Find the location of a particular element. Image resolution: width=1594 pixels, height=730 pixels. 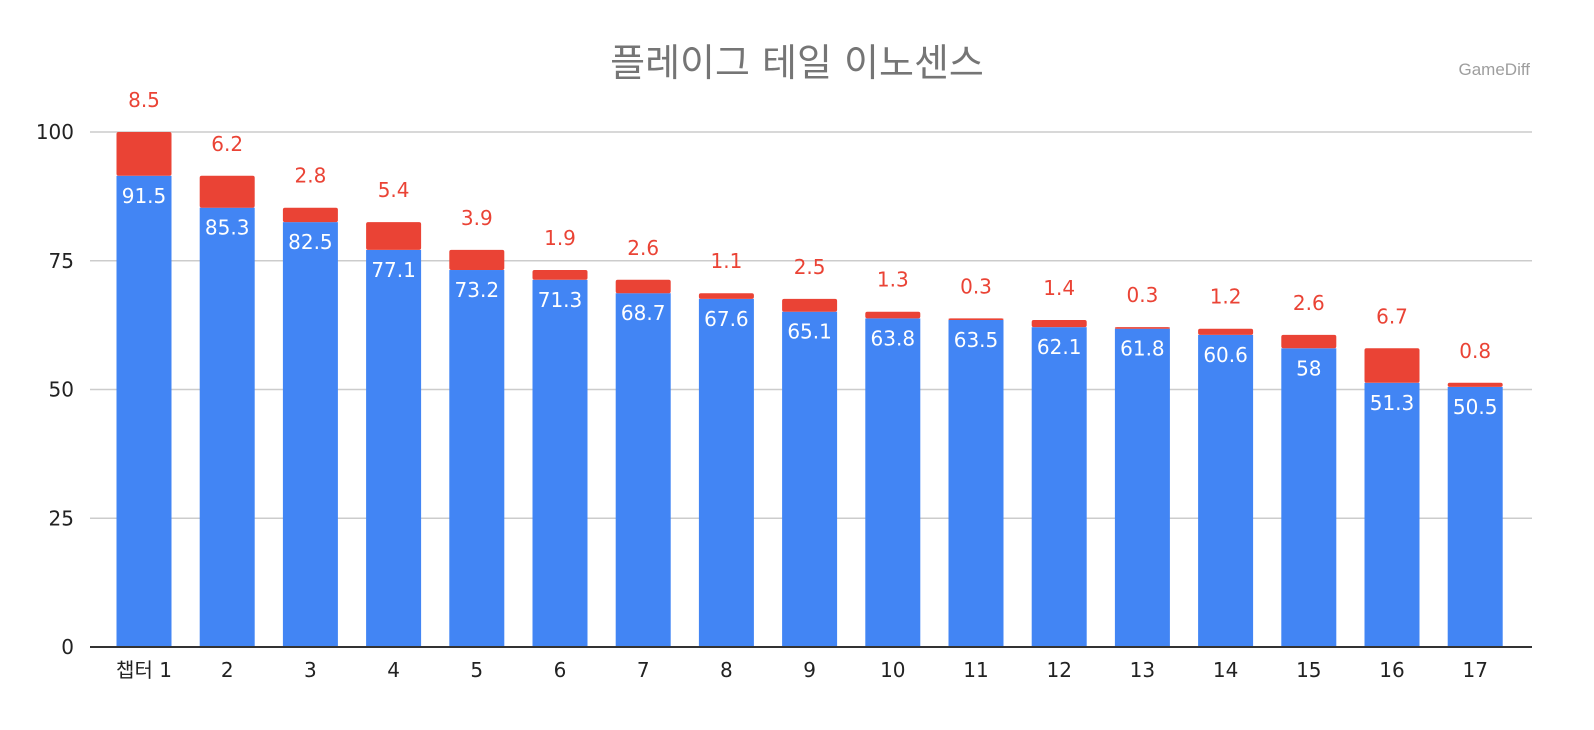

x-tick-label: 12 is located at coordinates (1058, 670).